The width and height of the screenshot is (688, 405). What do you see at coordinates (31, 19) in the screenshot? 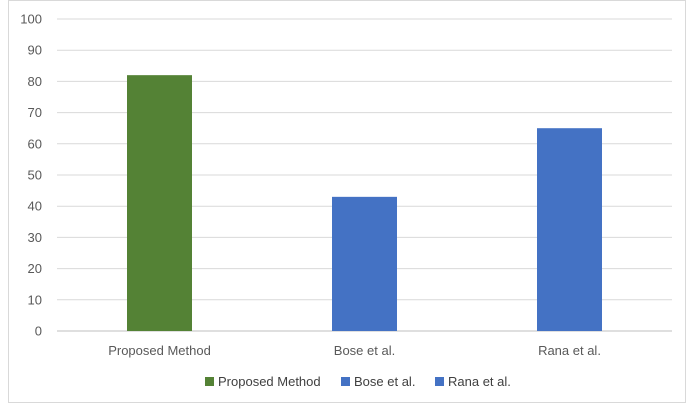
I see `y-tick-label: 100` at bounding box center [31, 19].